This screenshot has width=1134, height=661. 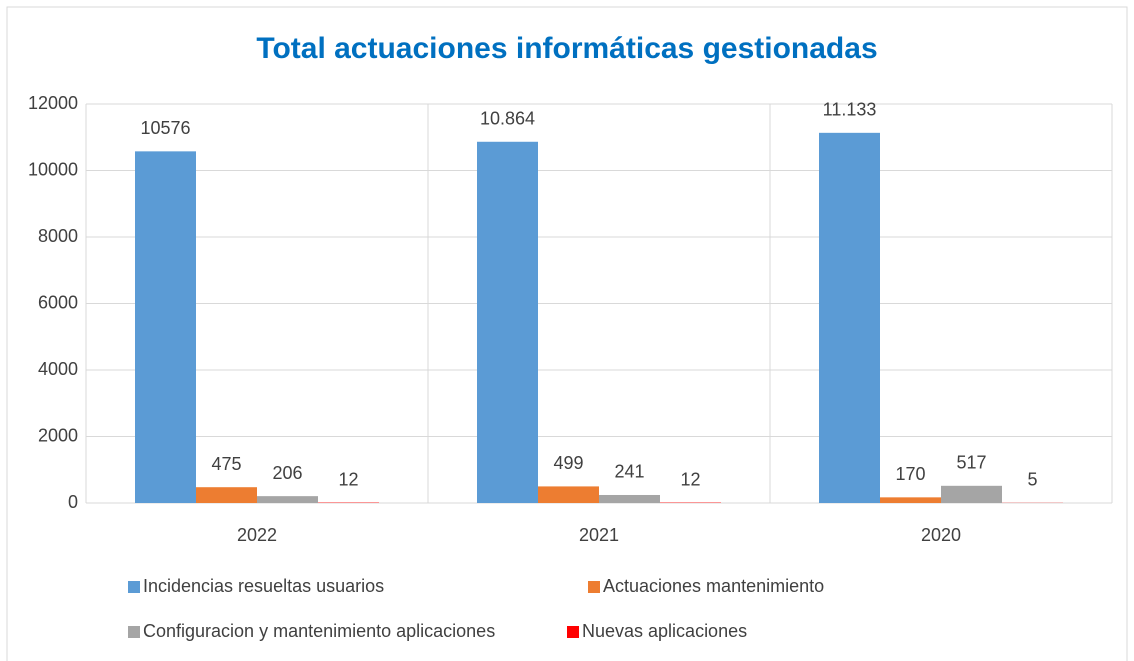 I want to click on y-tick-label: 8000, so click(x=58, y=236).